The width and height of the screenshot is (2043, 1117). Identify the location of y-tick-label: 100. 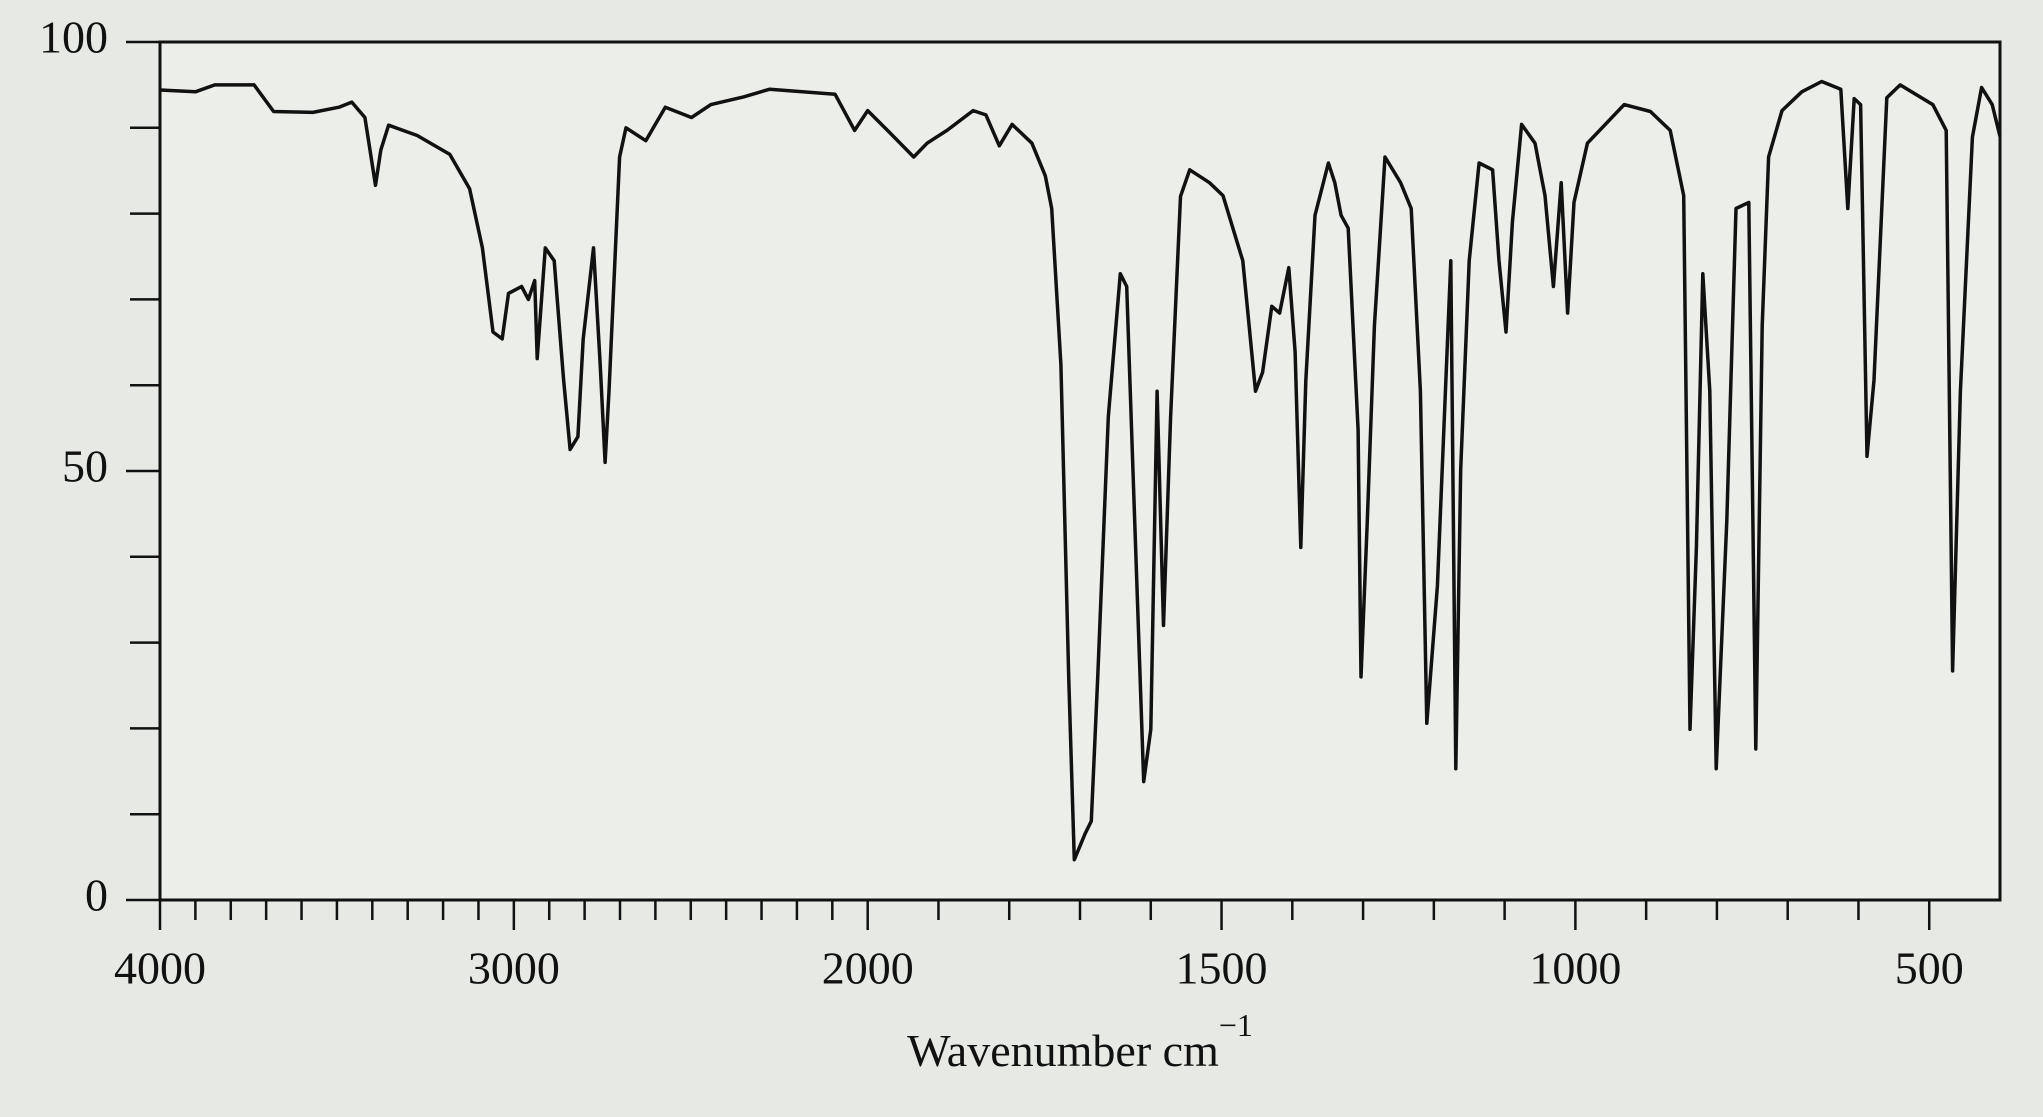
(73, 37).